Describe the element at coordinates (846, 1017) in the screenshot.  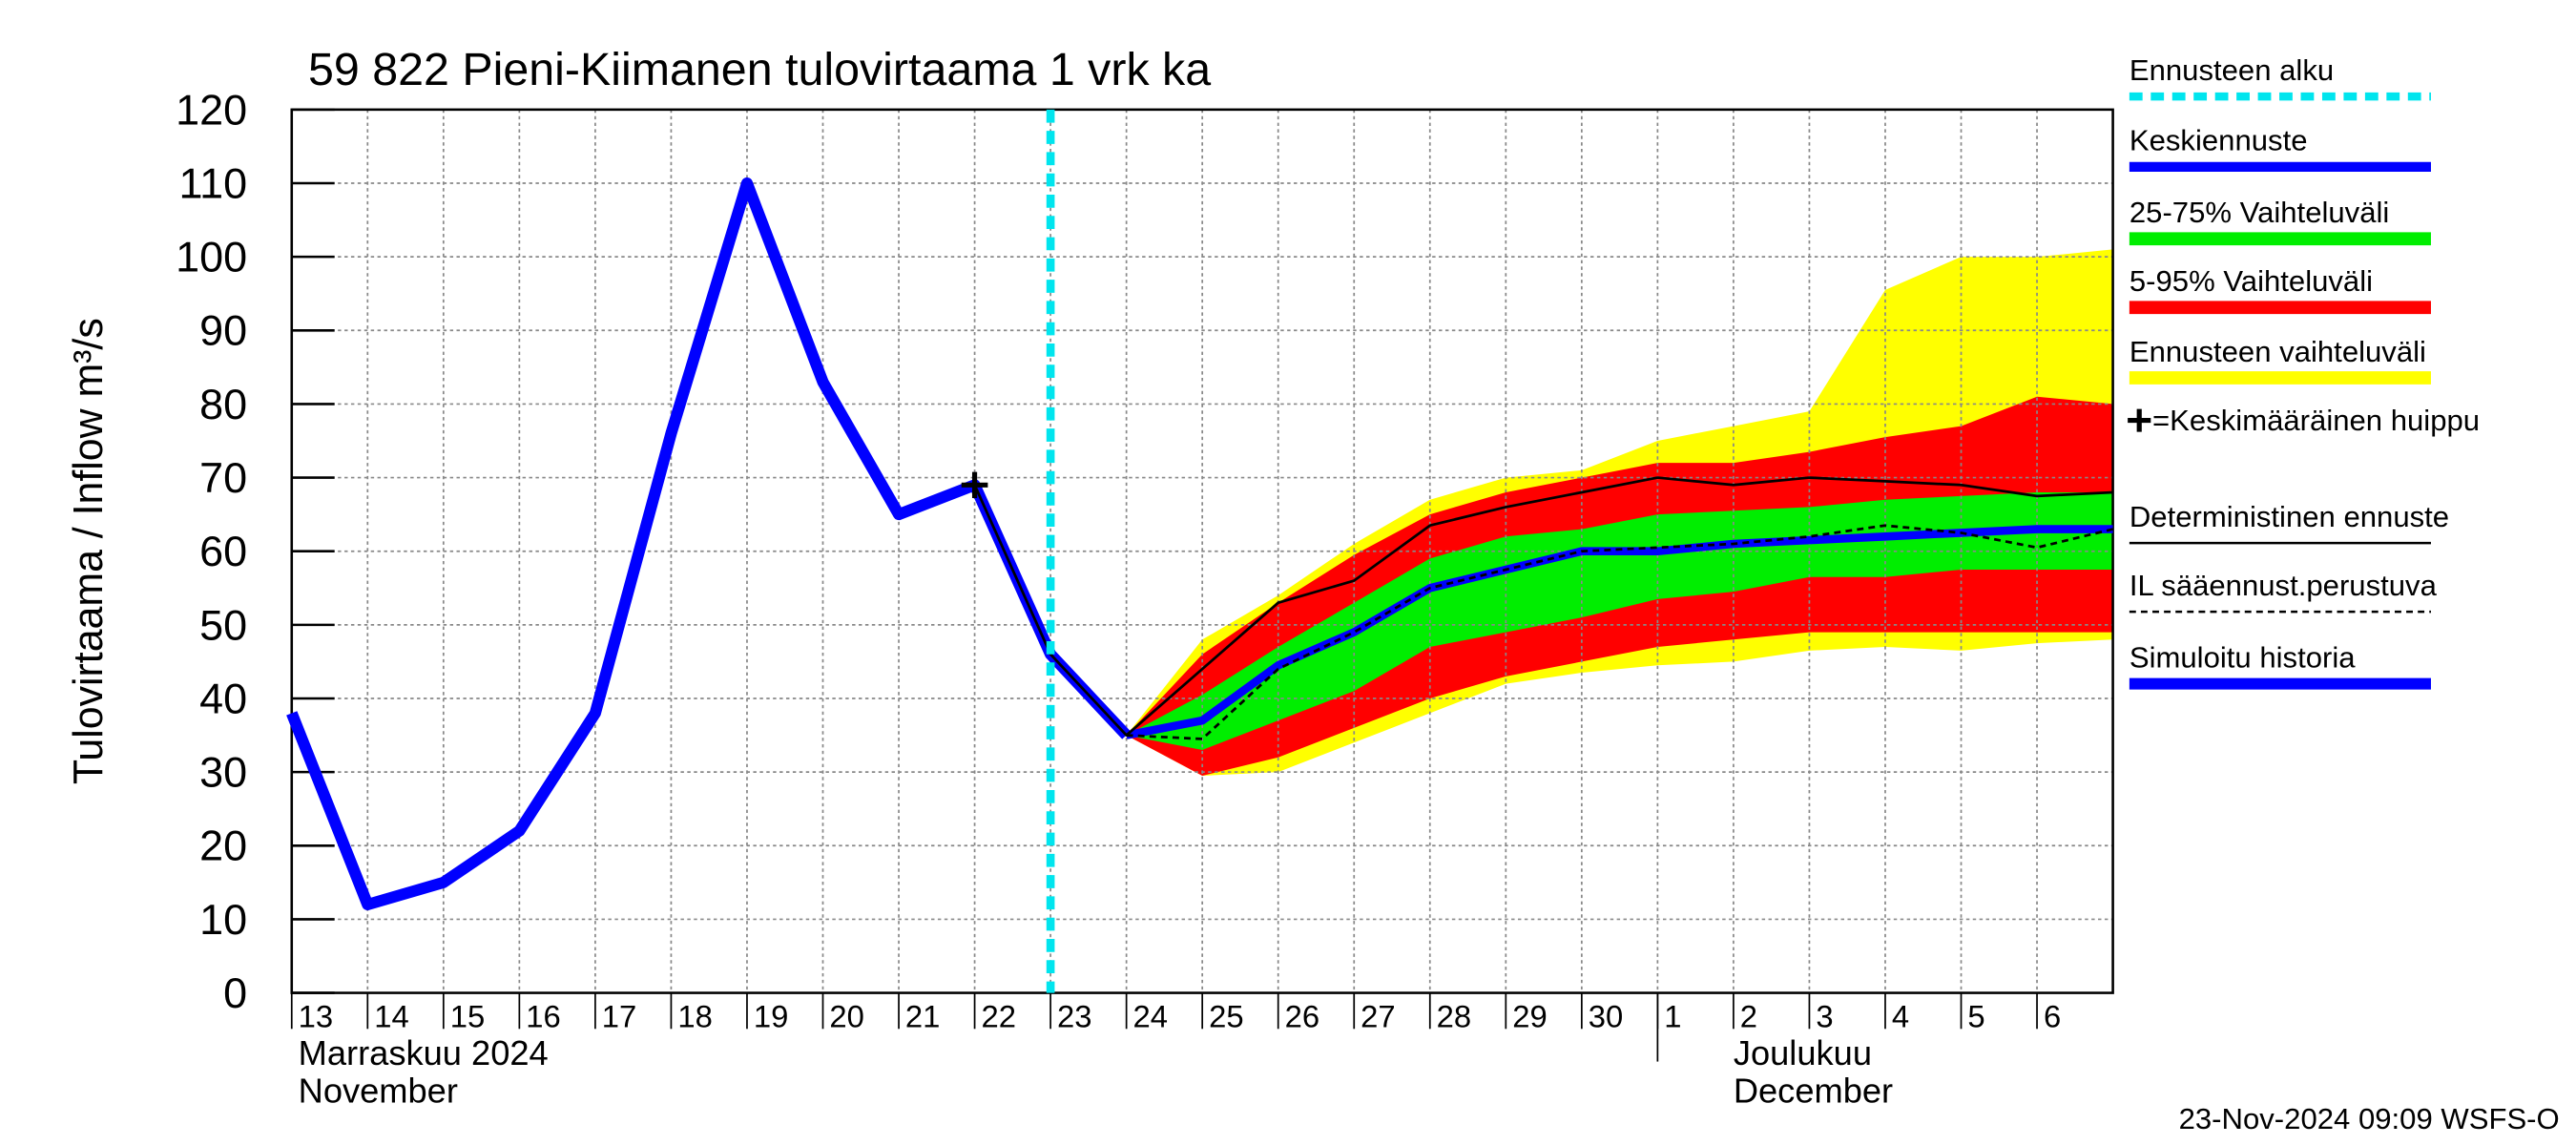
I see `x-tick-label: 20` at that location.